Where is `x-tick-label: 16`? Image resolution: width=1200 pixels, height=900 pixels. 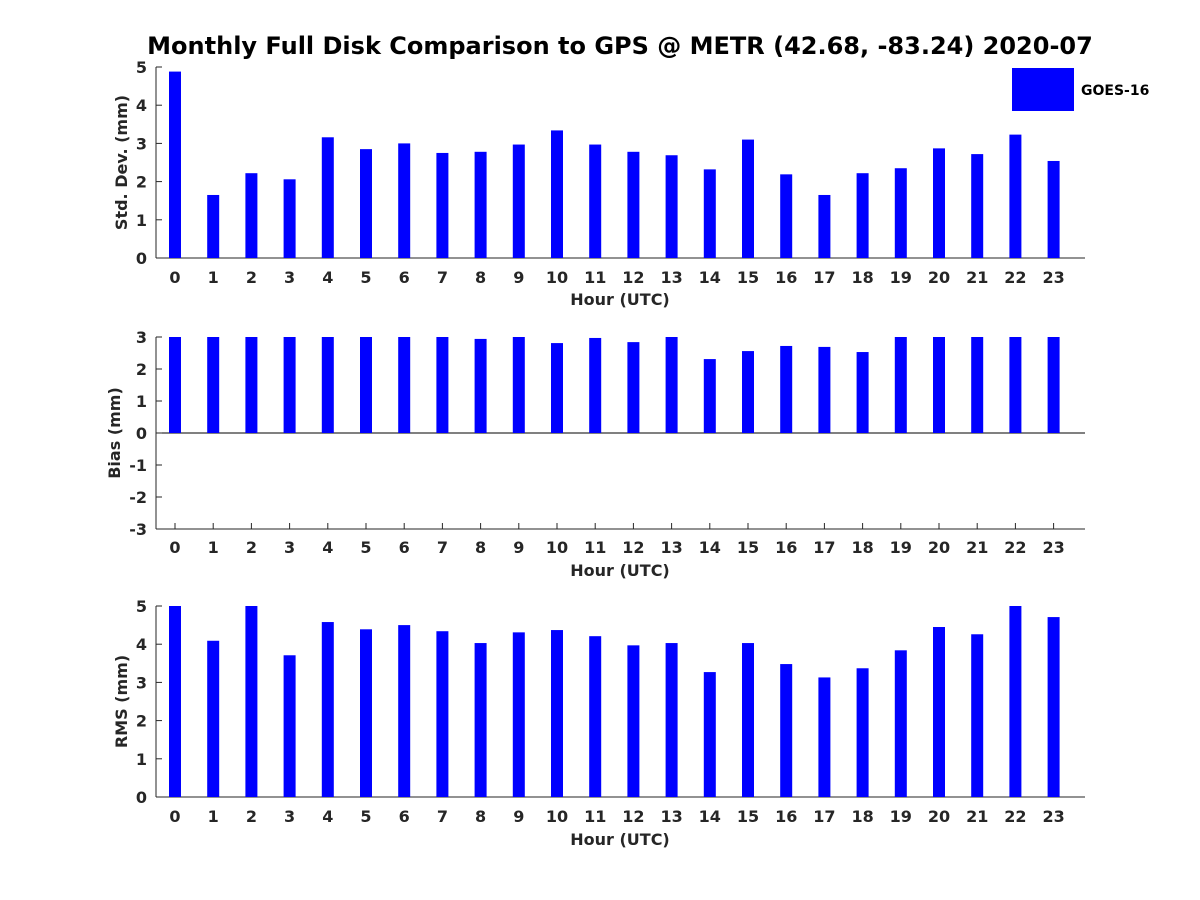 x-tick-label: 16 is located at coordinates (786, 277).